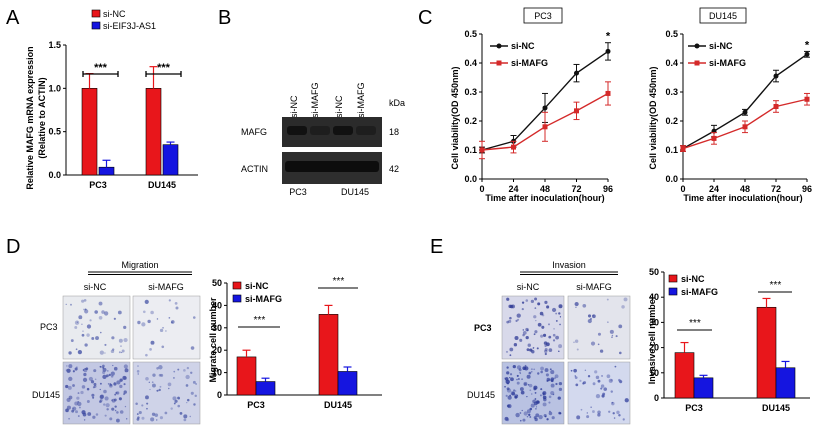 The width and height of the screenshot is (815, 429). What do you see at coordinates (481, 395) in the screenshot?
I see `row-label-du145-e: DU145` at bounding box center [481, 395].